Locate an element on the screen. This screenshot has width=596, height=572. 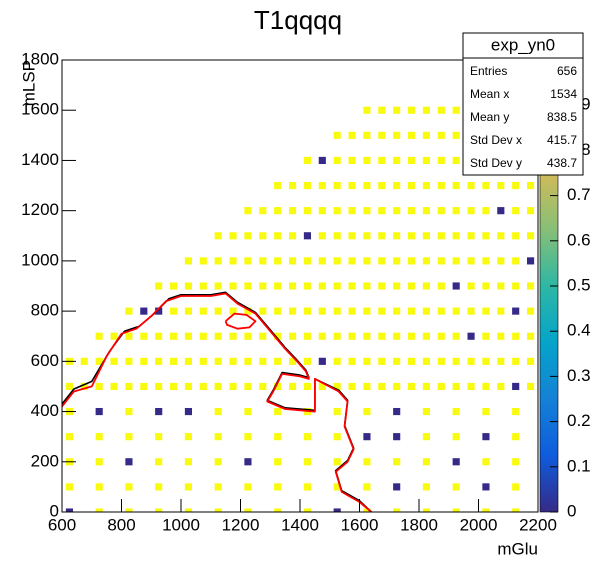
z-tick-label: 0.3 is located at coordinates (579, 375).